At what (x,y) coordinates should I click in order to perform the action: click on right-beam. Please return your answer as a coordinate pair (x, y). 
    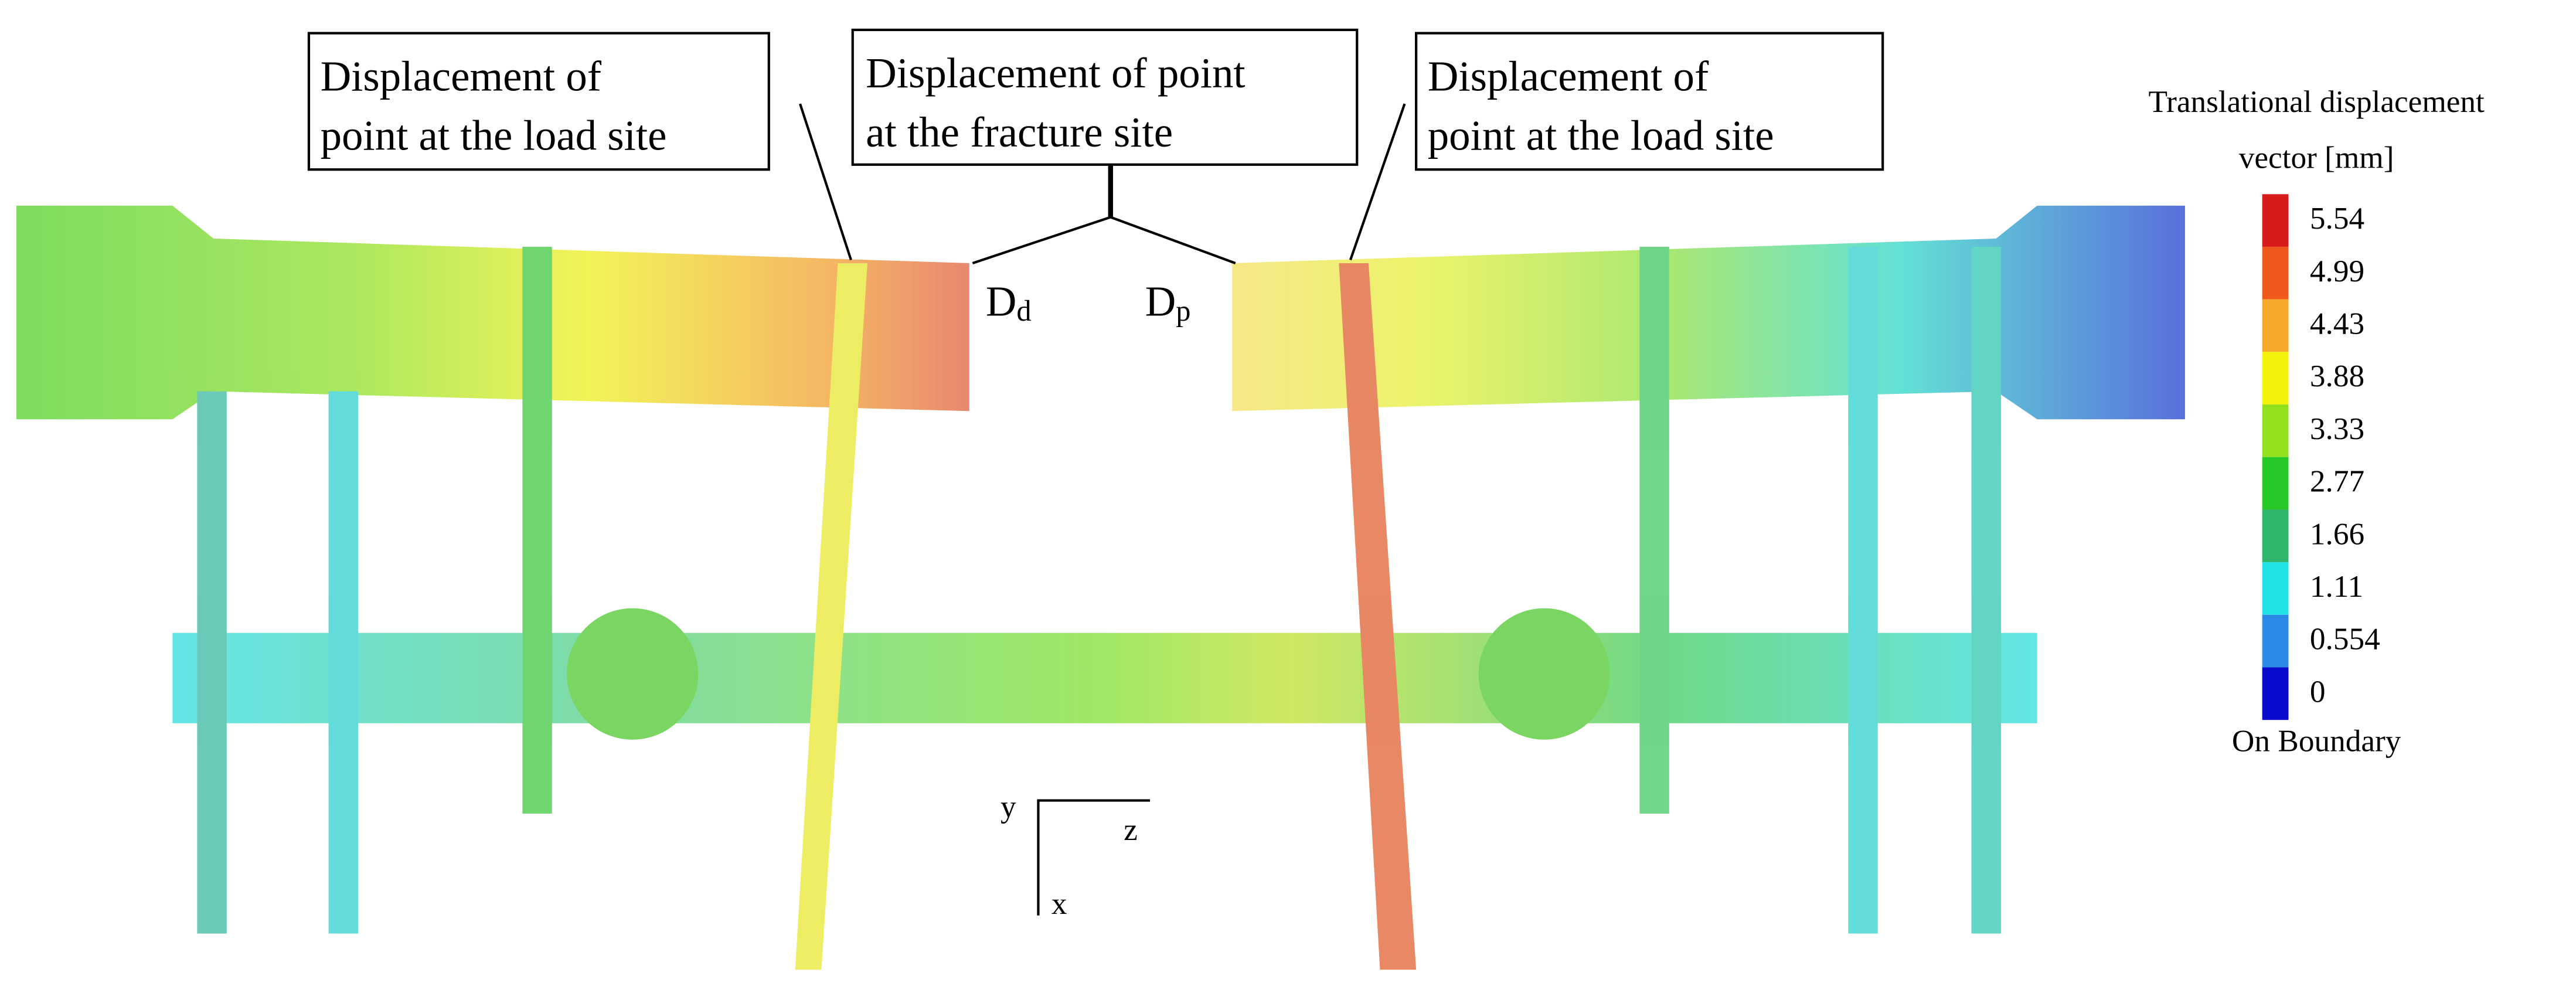
    Looking at the image, I should click on (1708, 313).